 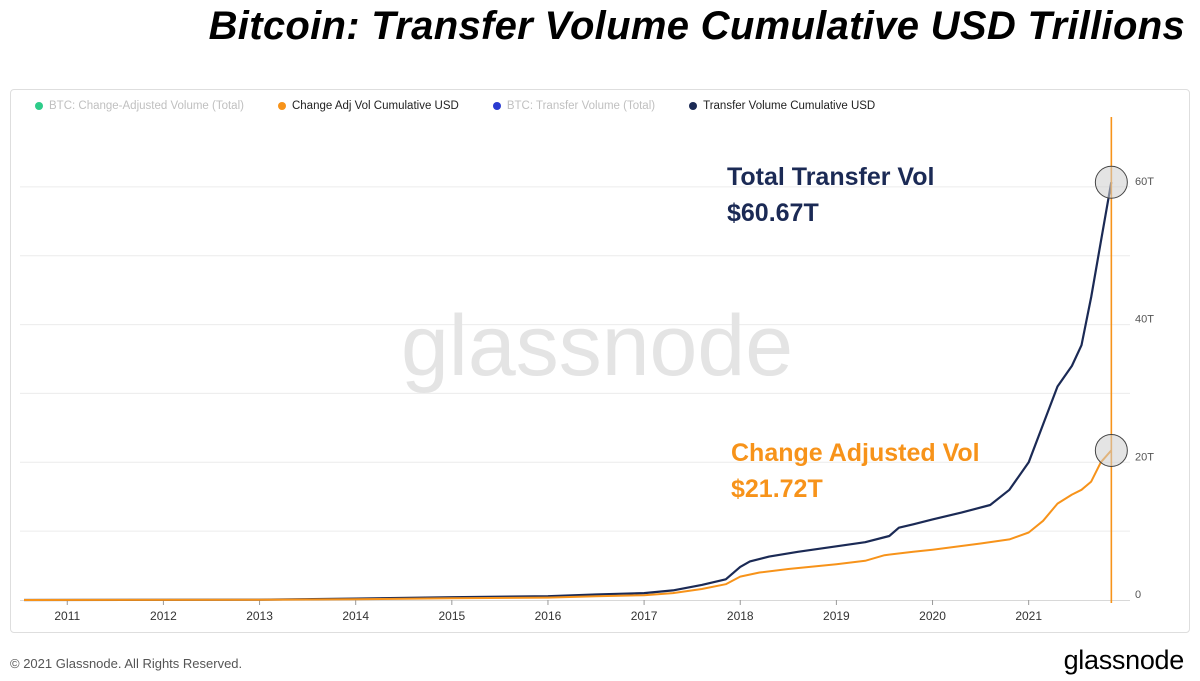 What do you see at coordinates (126, 663) in the screenshot?
I see `copyright-text: © 2021 Glassnode. All Rights Reserved.` at bounding box center [126, 663].